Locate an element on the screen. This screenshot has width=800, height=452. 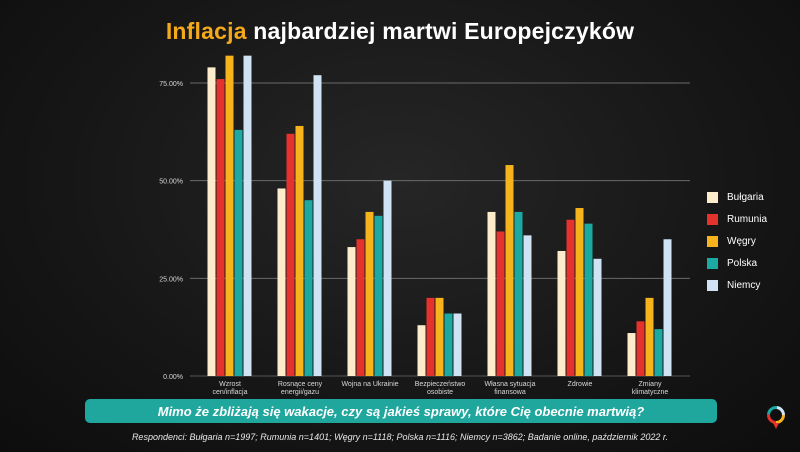
legend-item: Bułgaria is located at coordinates (737, 197).